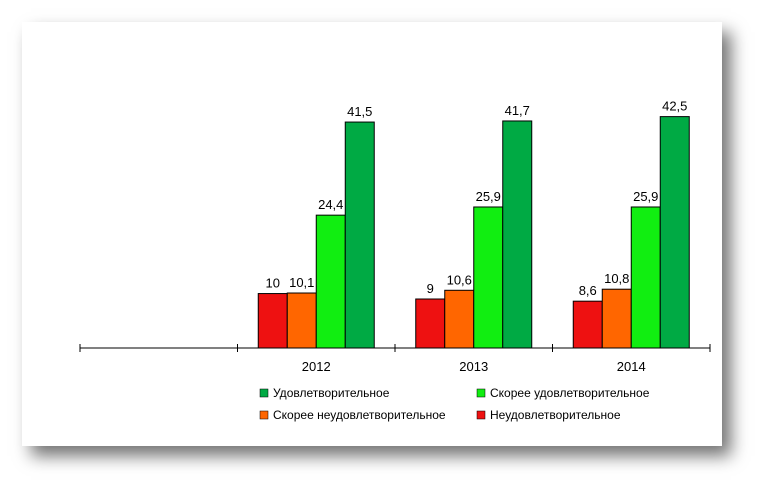 Image resolution: width=771 pixels, height=501 pixels. Describe the element at coordinates (301, 282) in the screenshot. I see `data-label-2012-series-1: 10,1` at that location.